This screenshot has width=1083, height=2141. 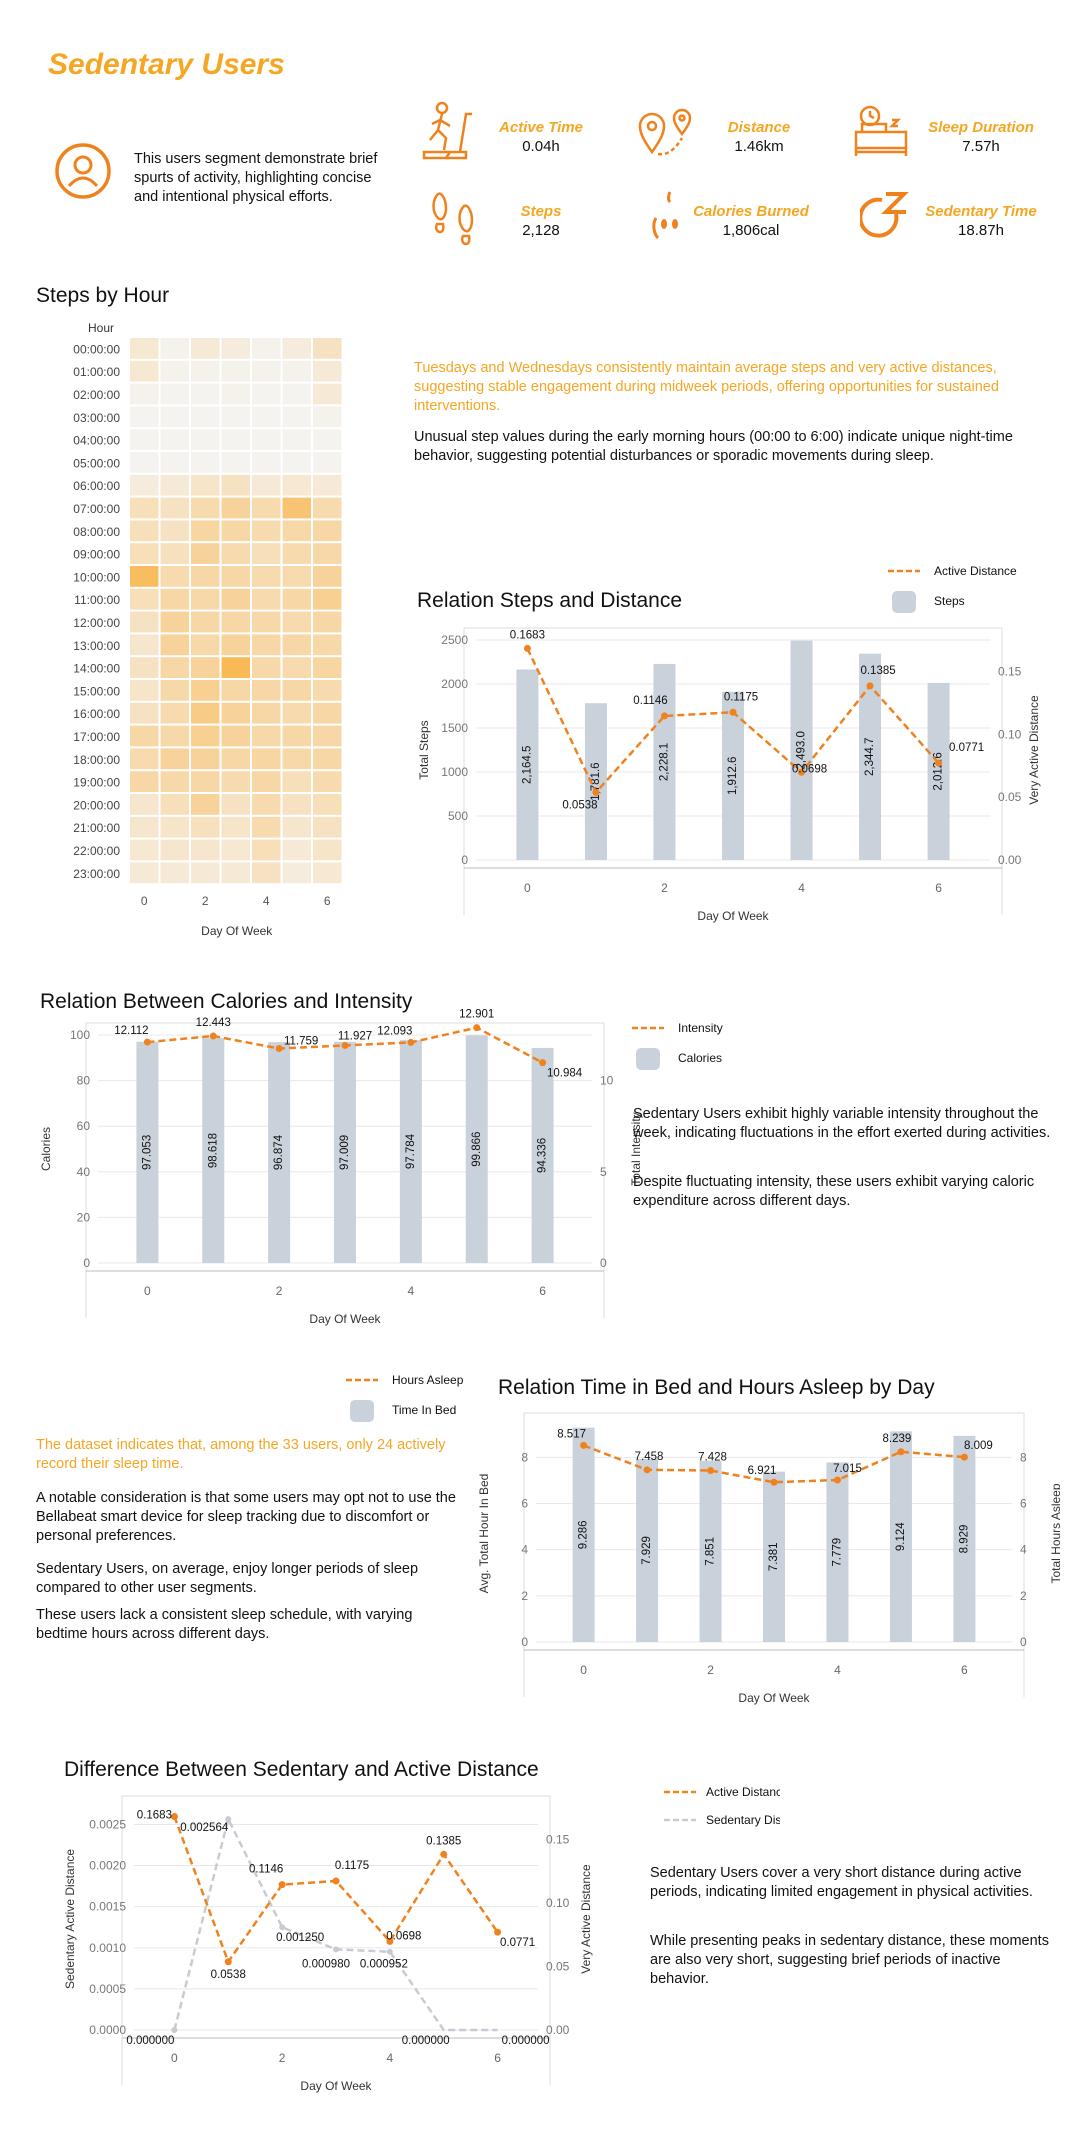 What do you see at coordinates (213, 1150) in the screenshot?
I see `bar-value-label: 98.618` at bounding box center [213, 1150].